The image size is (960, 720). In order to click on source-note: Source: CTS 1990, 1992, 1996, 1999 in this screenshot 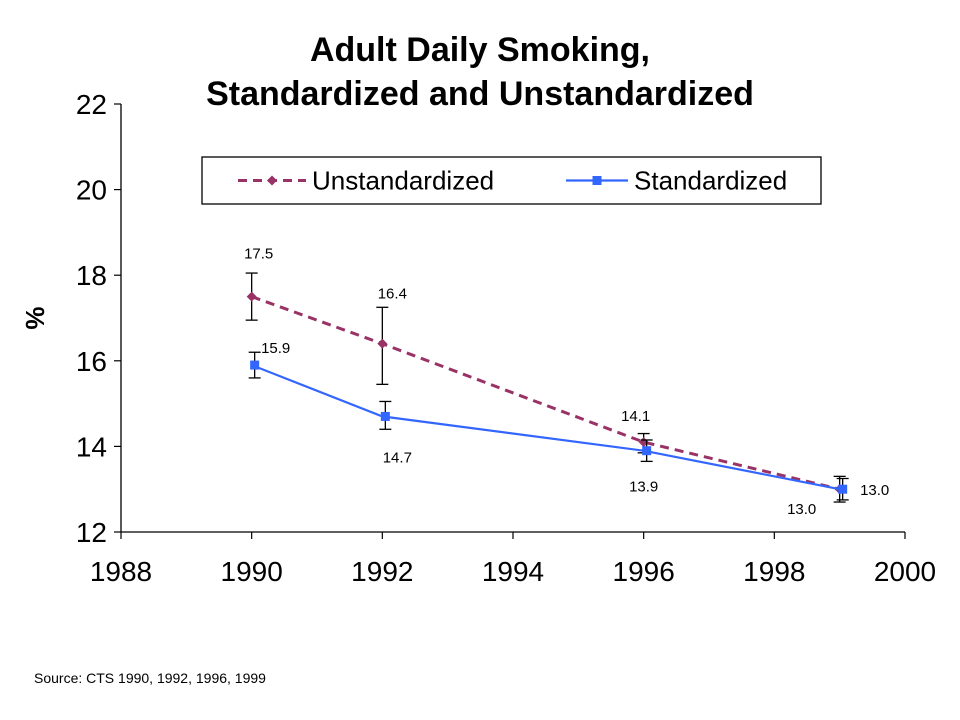, I will do `click(150, 678)`.